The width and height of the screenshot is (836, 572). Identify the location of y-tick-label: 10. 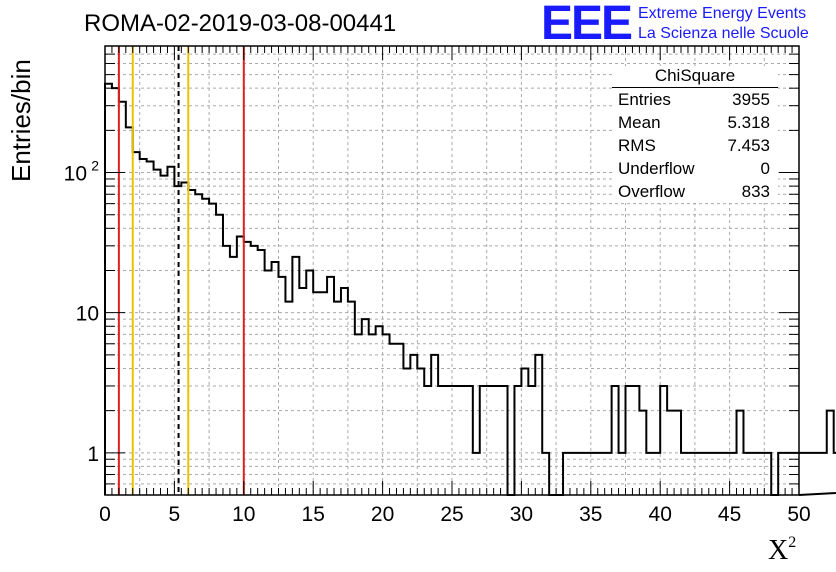
(87, 314).